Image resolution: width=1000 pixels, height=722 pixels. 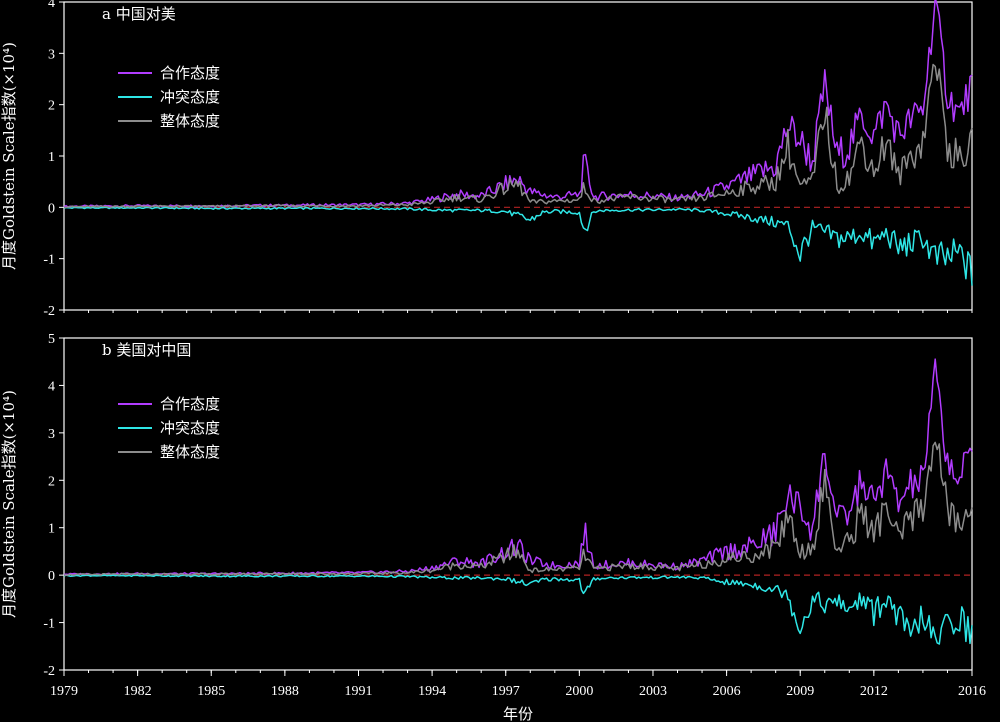 I want to click on x-tick-label: 1994, so click(x=432, y=691).